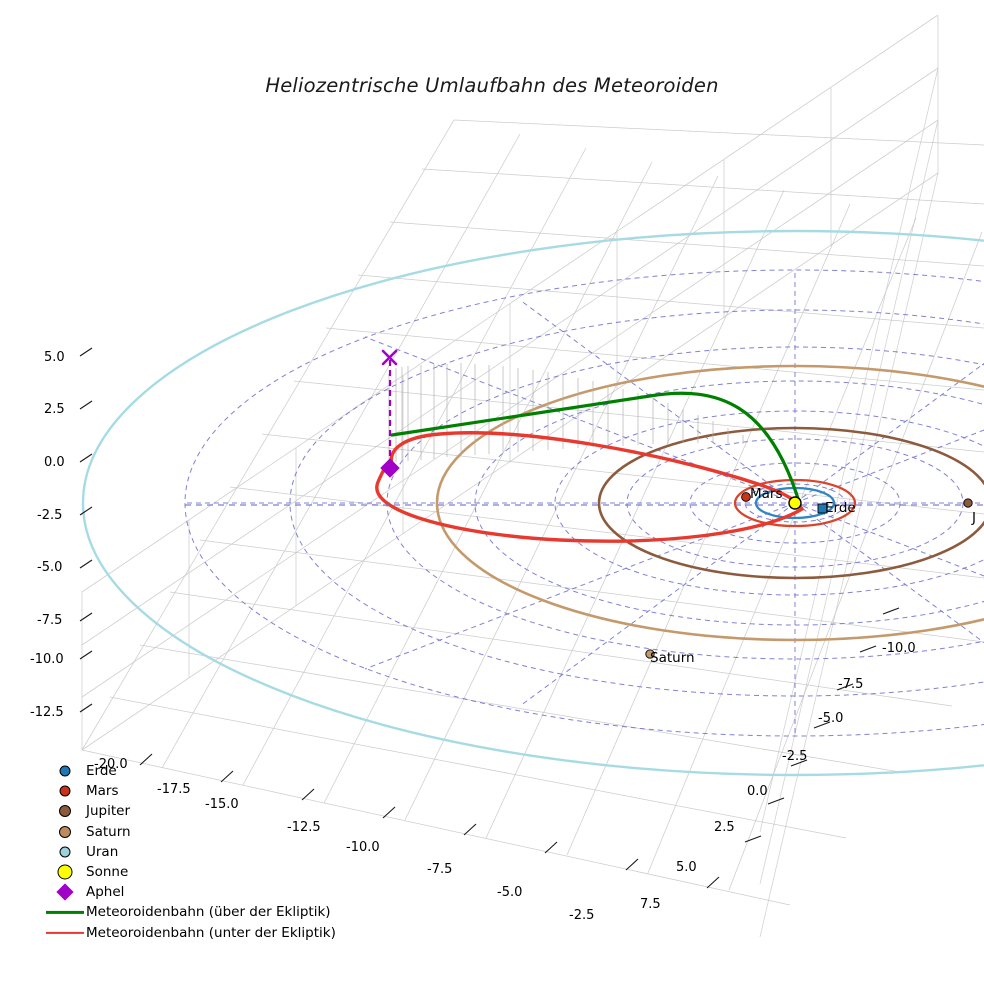  What do you see at coordinates (194, 791) in the screenshot?
I see `legend-item-mars: Mars` at bounding box center [194, 791].